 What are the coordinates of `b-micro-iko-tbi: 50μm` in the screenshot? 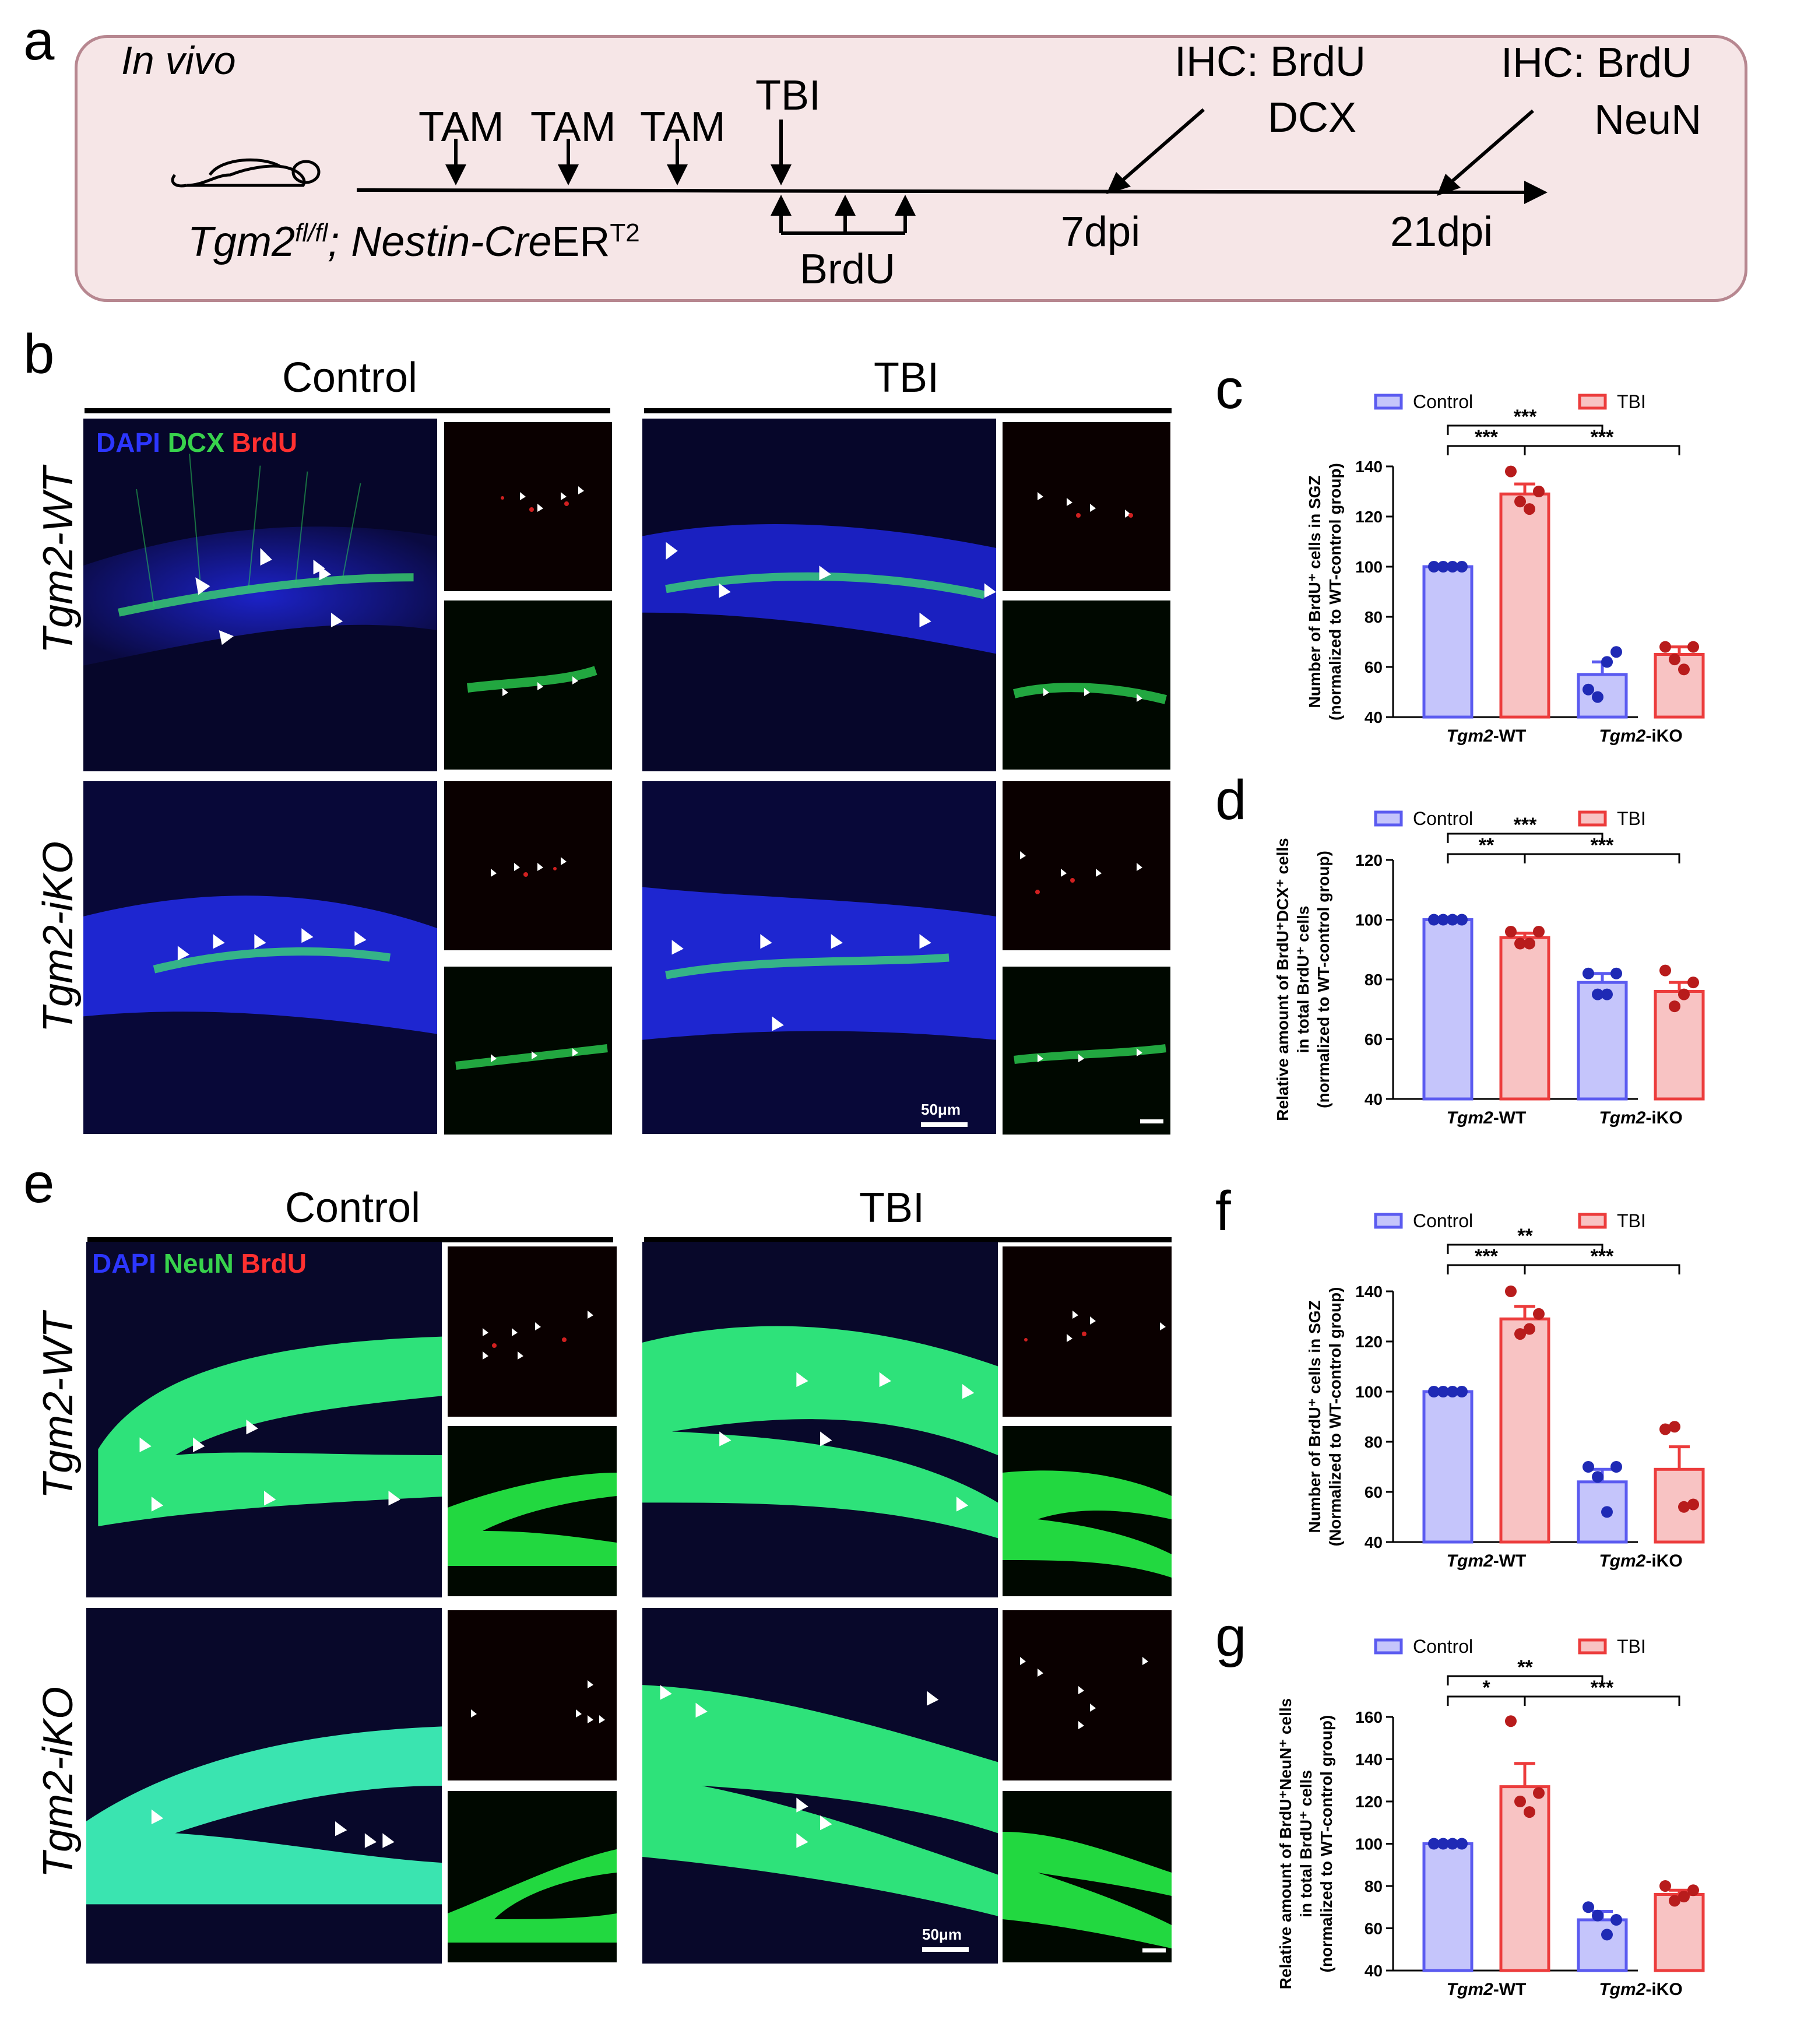 It's located at (819, 958).